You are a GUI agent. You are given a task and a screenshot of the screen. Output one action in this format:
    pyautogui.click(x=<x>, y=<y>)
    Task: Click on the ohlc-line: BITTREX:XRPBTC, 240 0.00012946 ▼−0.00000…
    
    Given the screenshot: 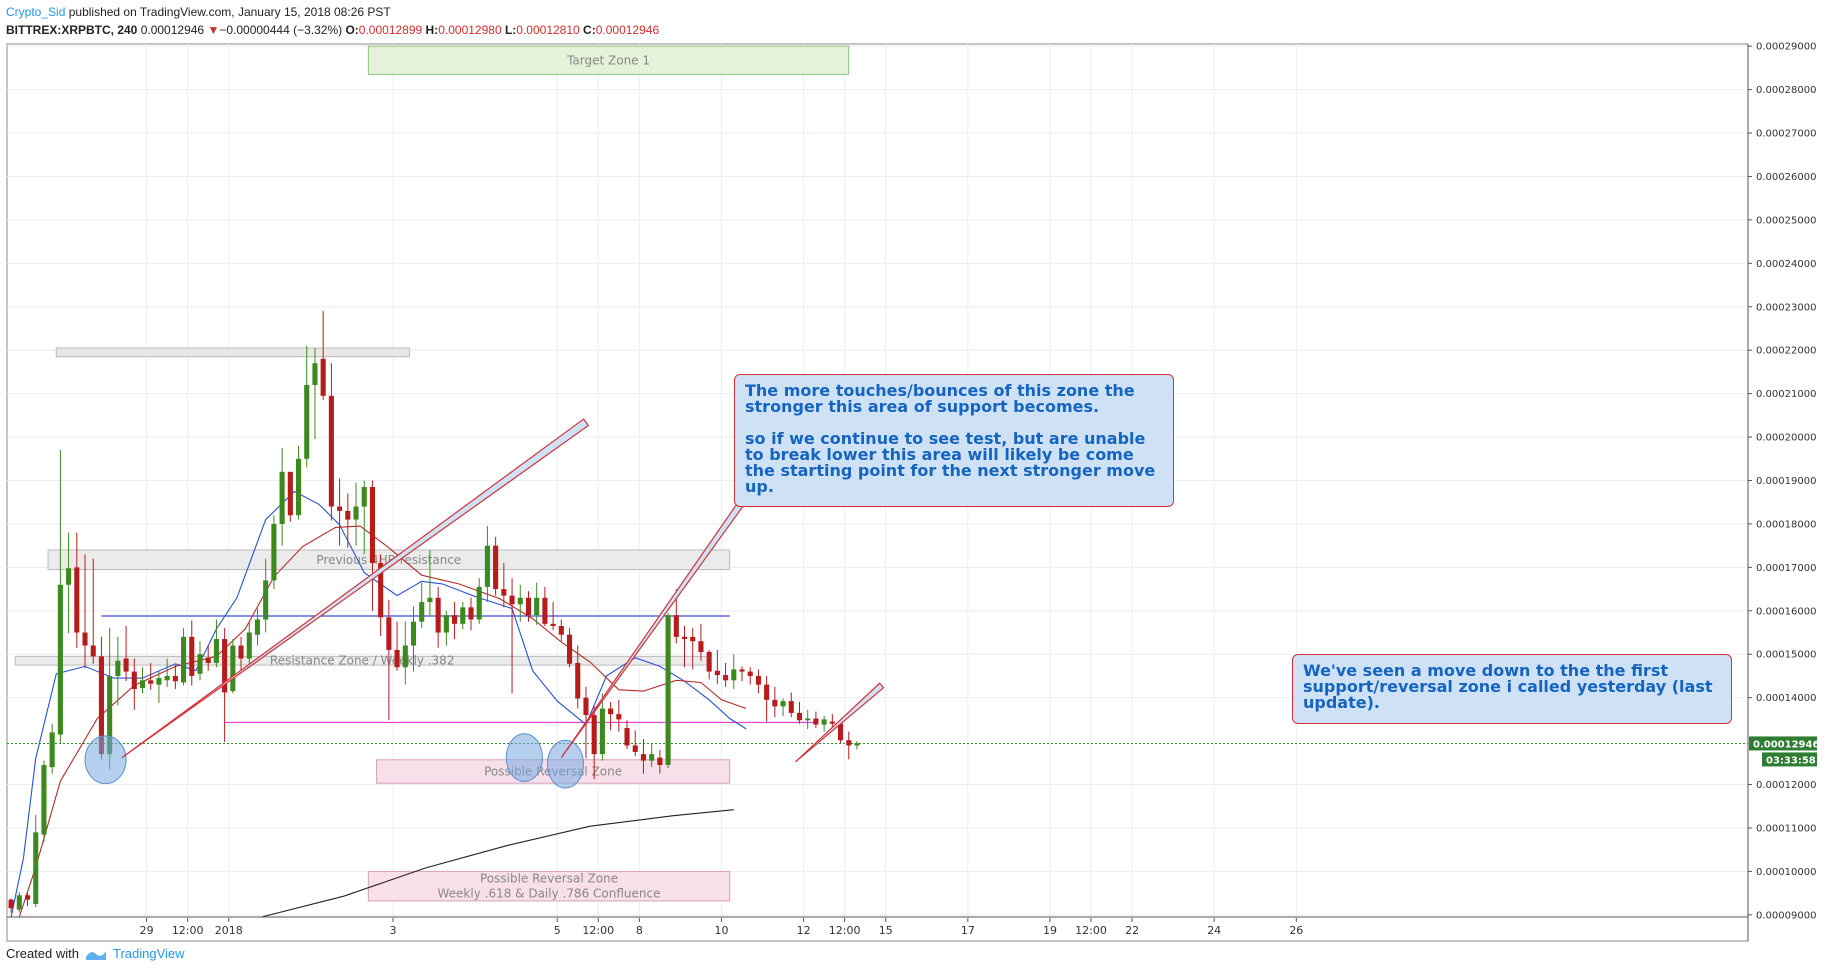 What is the action you would take?
    pyautogui.click(x=332, y=30)
    